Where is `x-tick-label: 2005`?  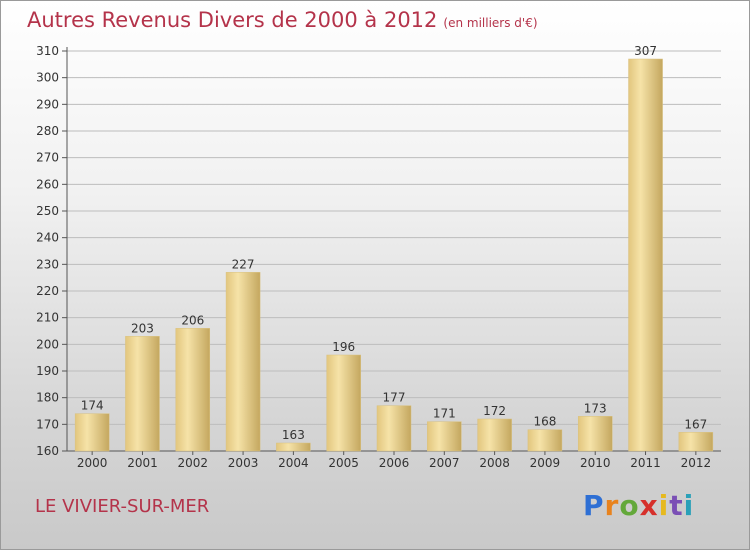 x-tick-label: 2005 is located at coordinates (343, 463).